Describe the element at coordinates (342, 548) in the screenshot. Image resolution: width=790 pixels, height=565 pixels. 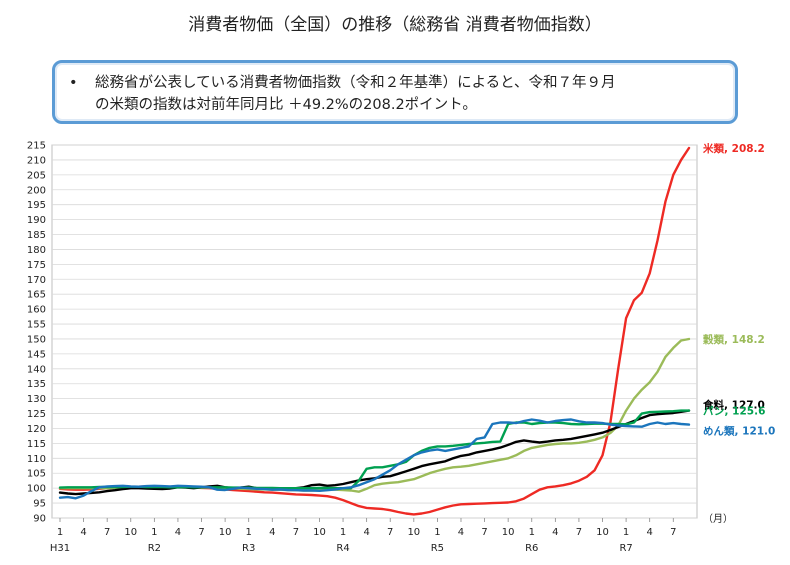
I see `year-label: R4` at that location.